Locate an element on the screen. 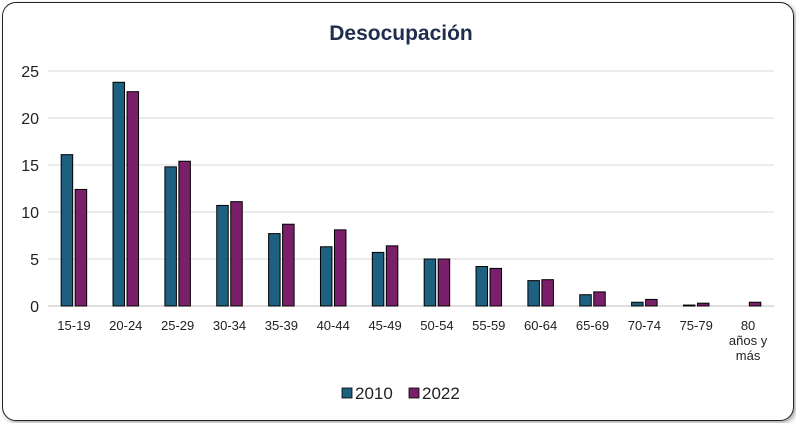 This screenshot has width=796, height=423. x-tick-label-line: 20-24 is located at coordinates (125, 325).